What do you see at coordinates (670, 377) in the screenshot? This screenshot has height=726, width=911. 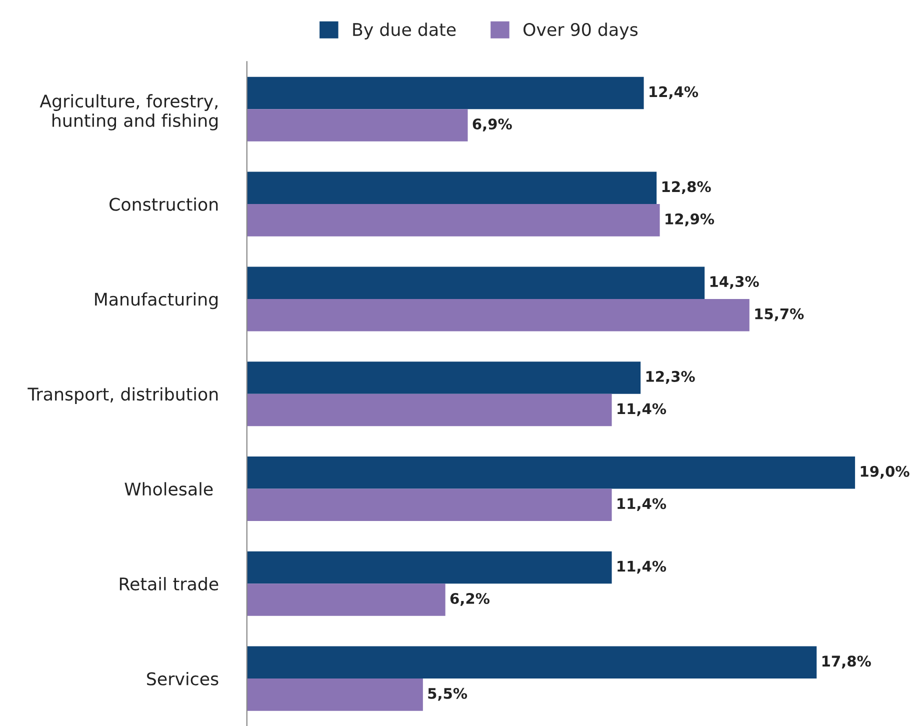 I see `data-label: 12,3%` at bounding box center [670, 377].